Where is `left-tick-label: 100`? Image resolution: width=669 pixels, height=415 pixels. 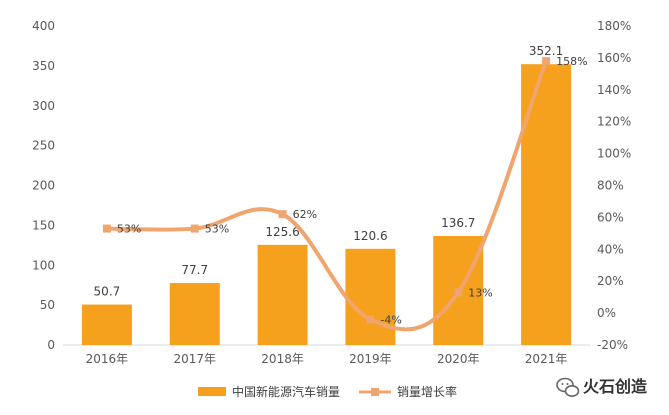
left-tick-label: 100 is located at coordinates (43, 265).